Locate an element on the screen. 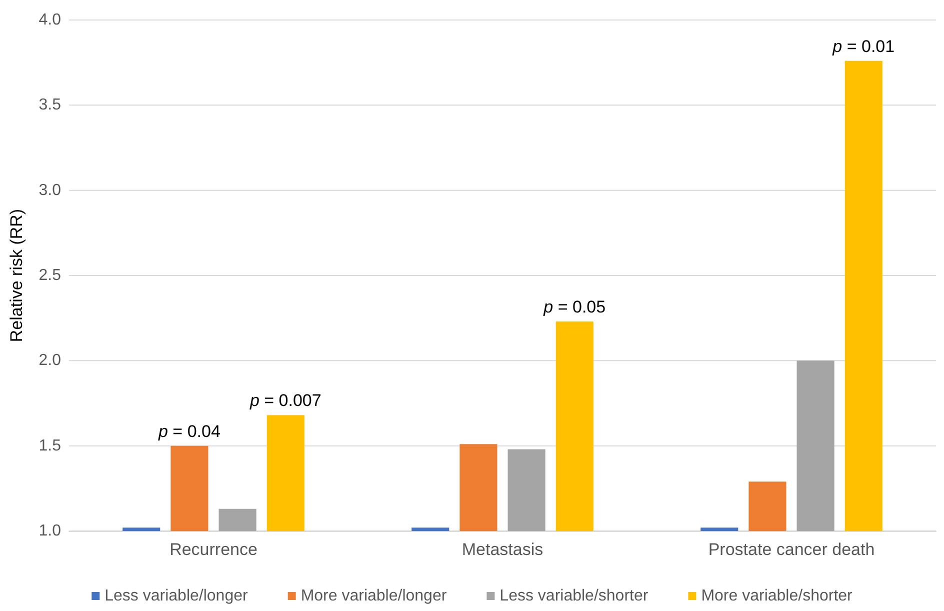 The height and width of the screenshot is (611, 944). y-tick-label: 4.0 is located at coordinates (50, 20).